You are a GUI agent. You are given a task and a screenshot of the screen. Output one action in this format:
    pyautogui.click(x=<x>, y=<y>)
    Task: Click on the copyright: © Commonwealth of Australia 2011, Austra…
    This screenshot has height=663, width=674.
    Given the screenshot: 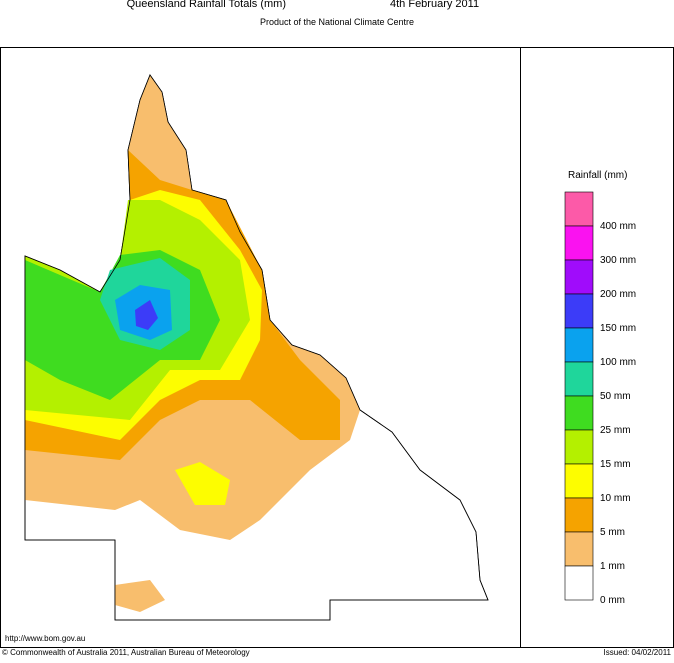 What is the action you would take?
    pyautogui.click(x=126, y=652)
    